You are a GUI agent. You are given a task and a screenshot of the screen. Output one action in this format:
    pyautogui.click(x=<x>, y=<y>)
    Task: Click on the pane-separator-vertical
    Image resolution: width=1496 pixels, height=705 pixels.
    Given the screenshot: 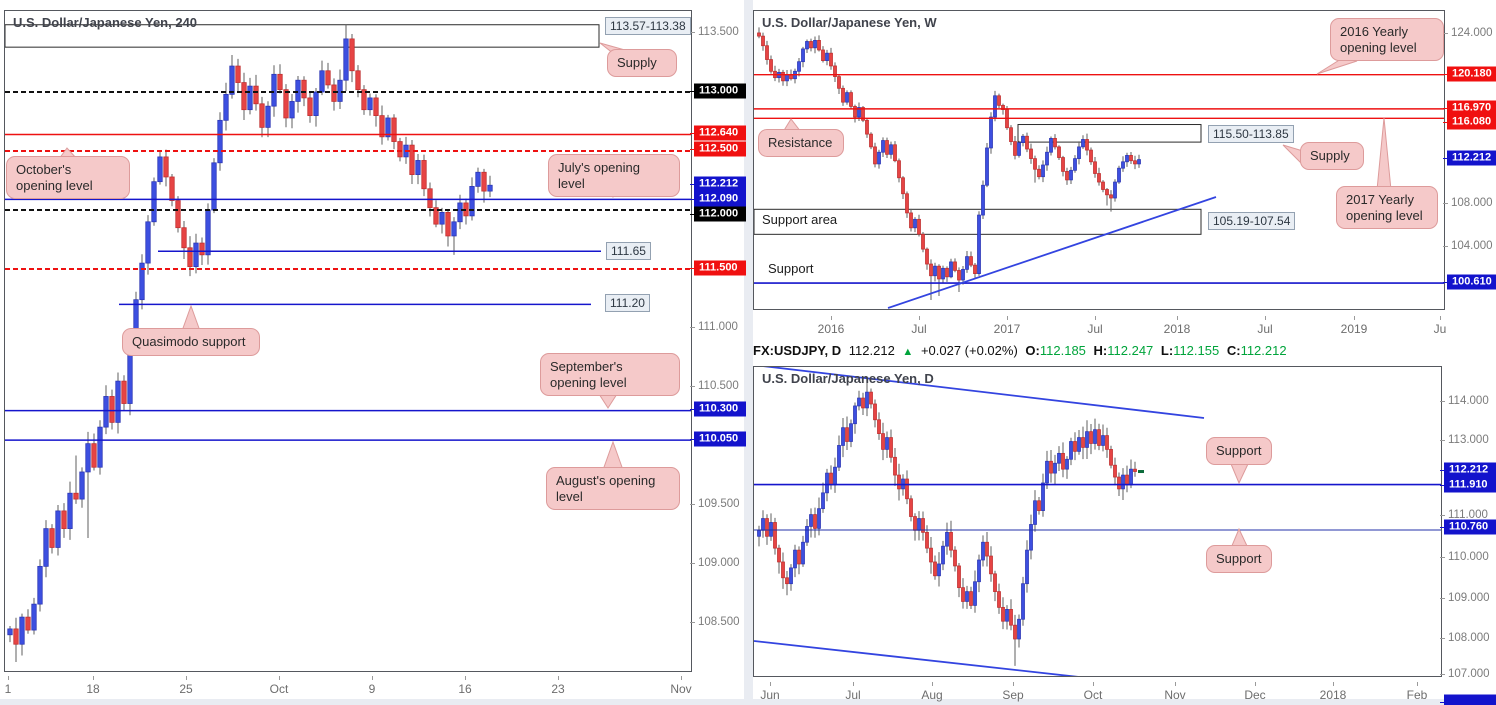 What is the action you would take?
    pyautogui.click(x=748, y=352)
    